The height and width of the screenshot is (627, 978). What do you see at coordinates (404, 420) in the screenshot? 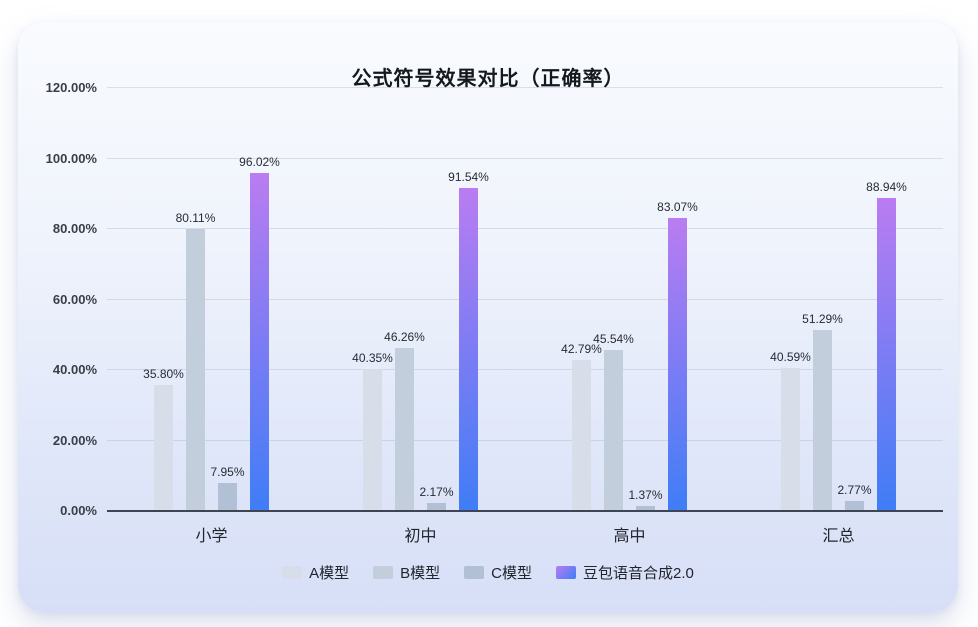
I see `bar: 46.26%` at bounding box center [404, 420].